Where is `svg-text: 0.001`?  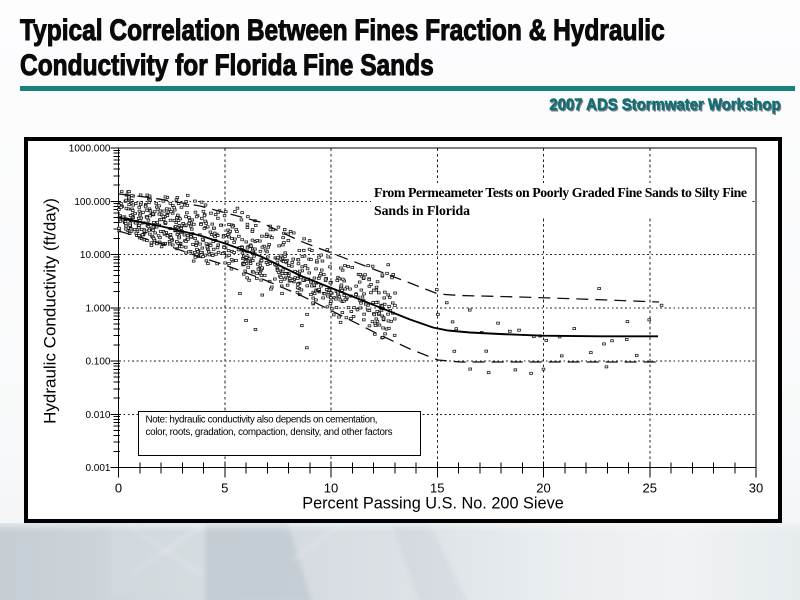 svg-text: 0.001 is located at coordinates (97, 468).